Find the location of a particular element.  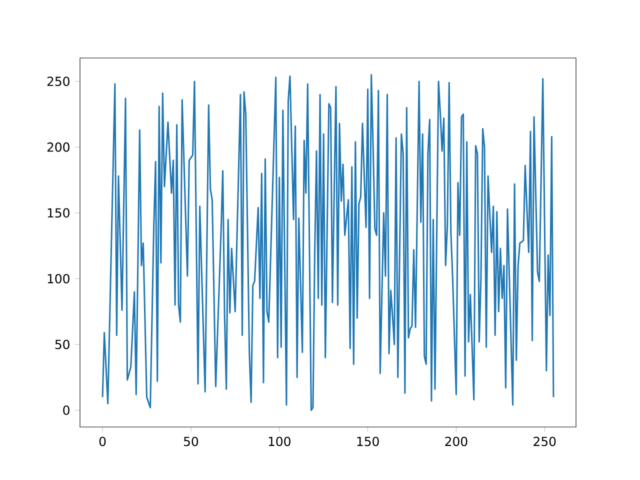

x-tick-label: 150 is located at coordinates (368, 441).